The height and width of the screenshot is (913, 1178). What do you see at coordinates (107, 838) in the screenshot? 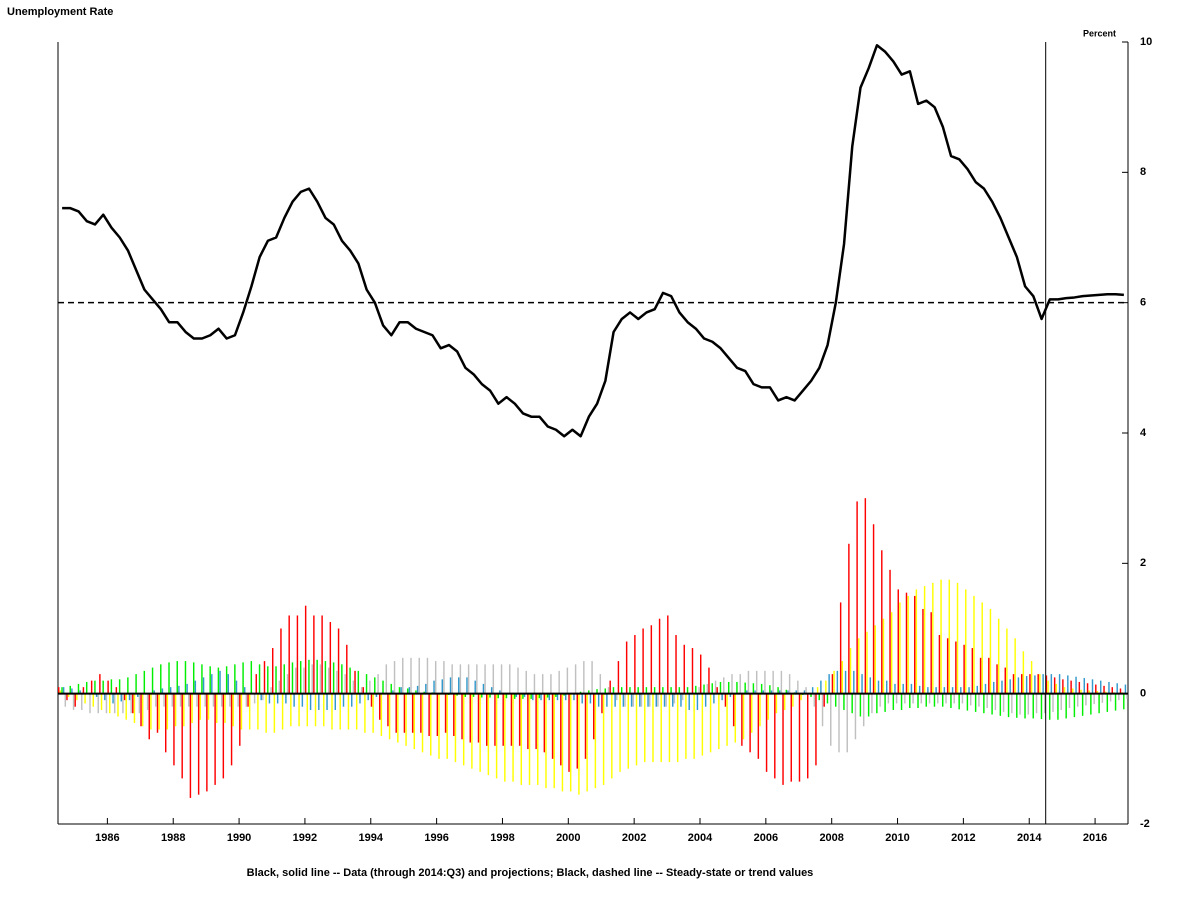
I see `x-tick-label: 1986` at bounding box center [107, 838].